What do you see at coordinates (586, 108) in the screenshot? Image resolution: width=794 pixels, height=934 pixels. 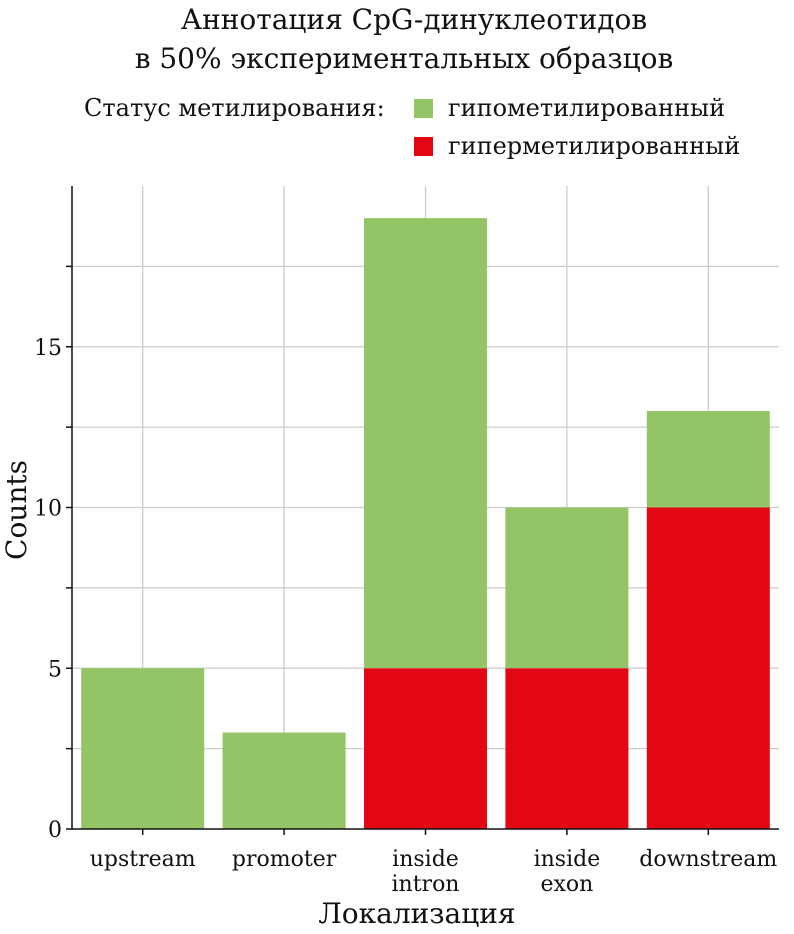 I see `legend-label: гипометилированный` at bounding box center [586, 108].